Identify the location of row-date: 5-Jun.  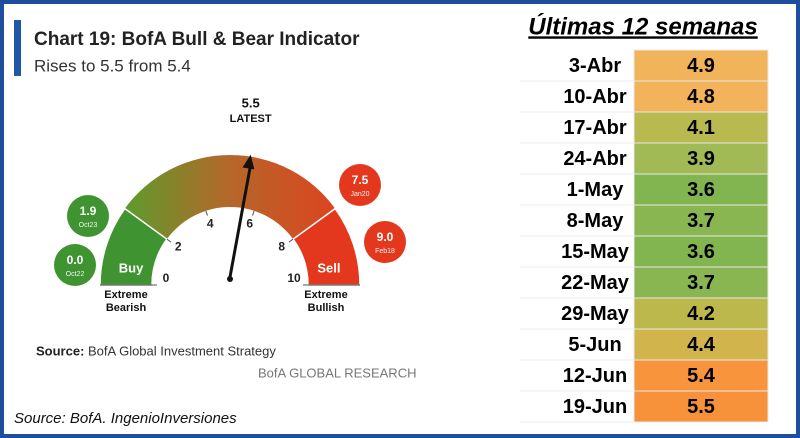
(594, 345).